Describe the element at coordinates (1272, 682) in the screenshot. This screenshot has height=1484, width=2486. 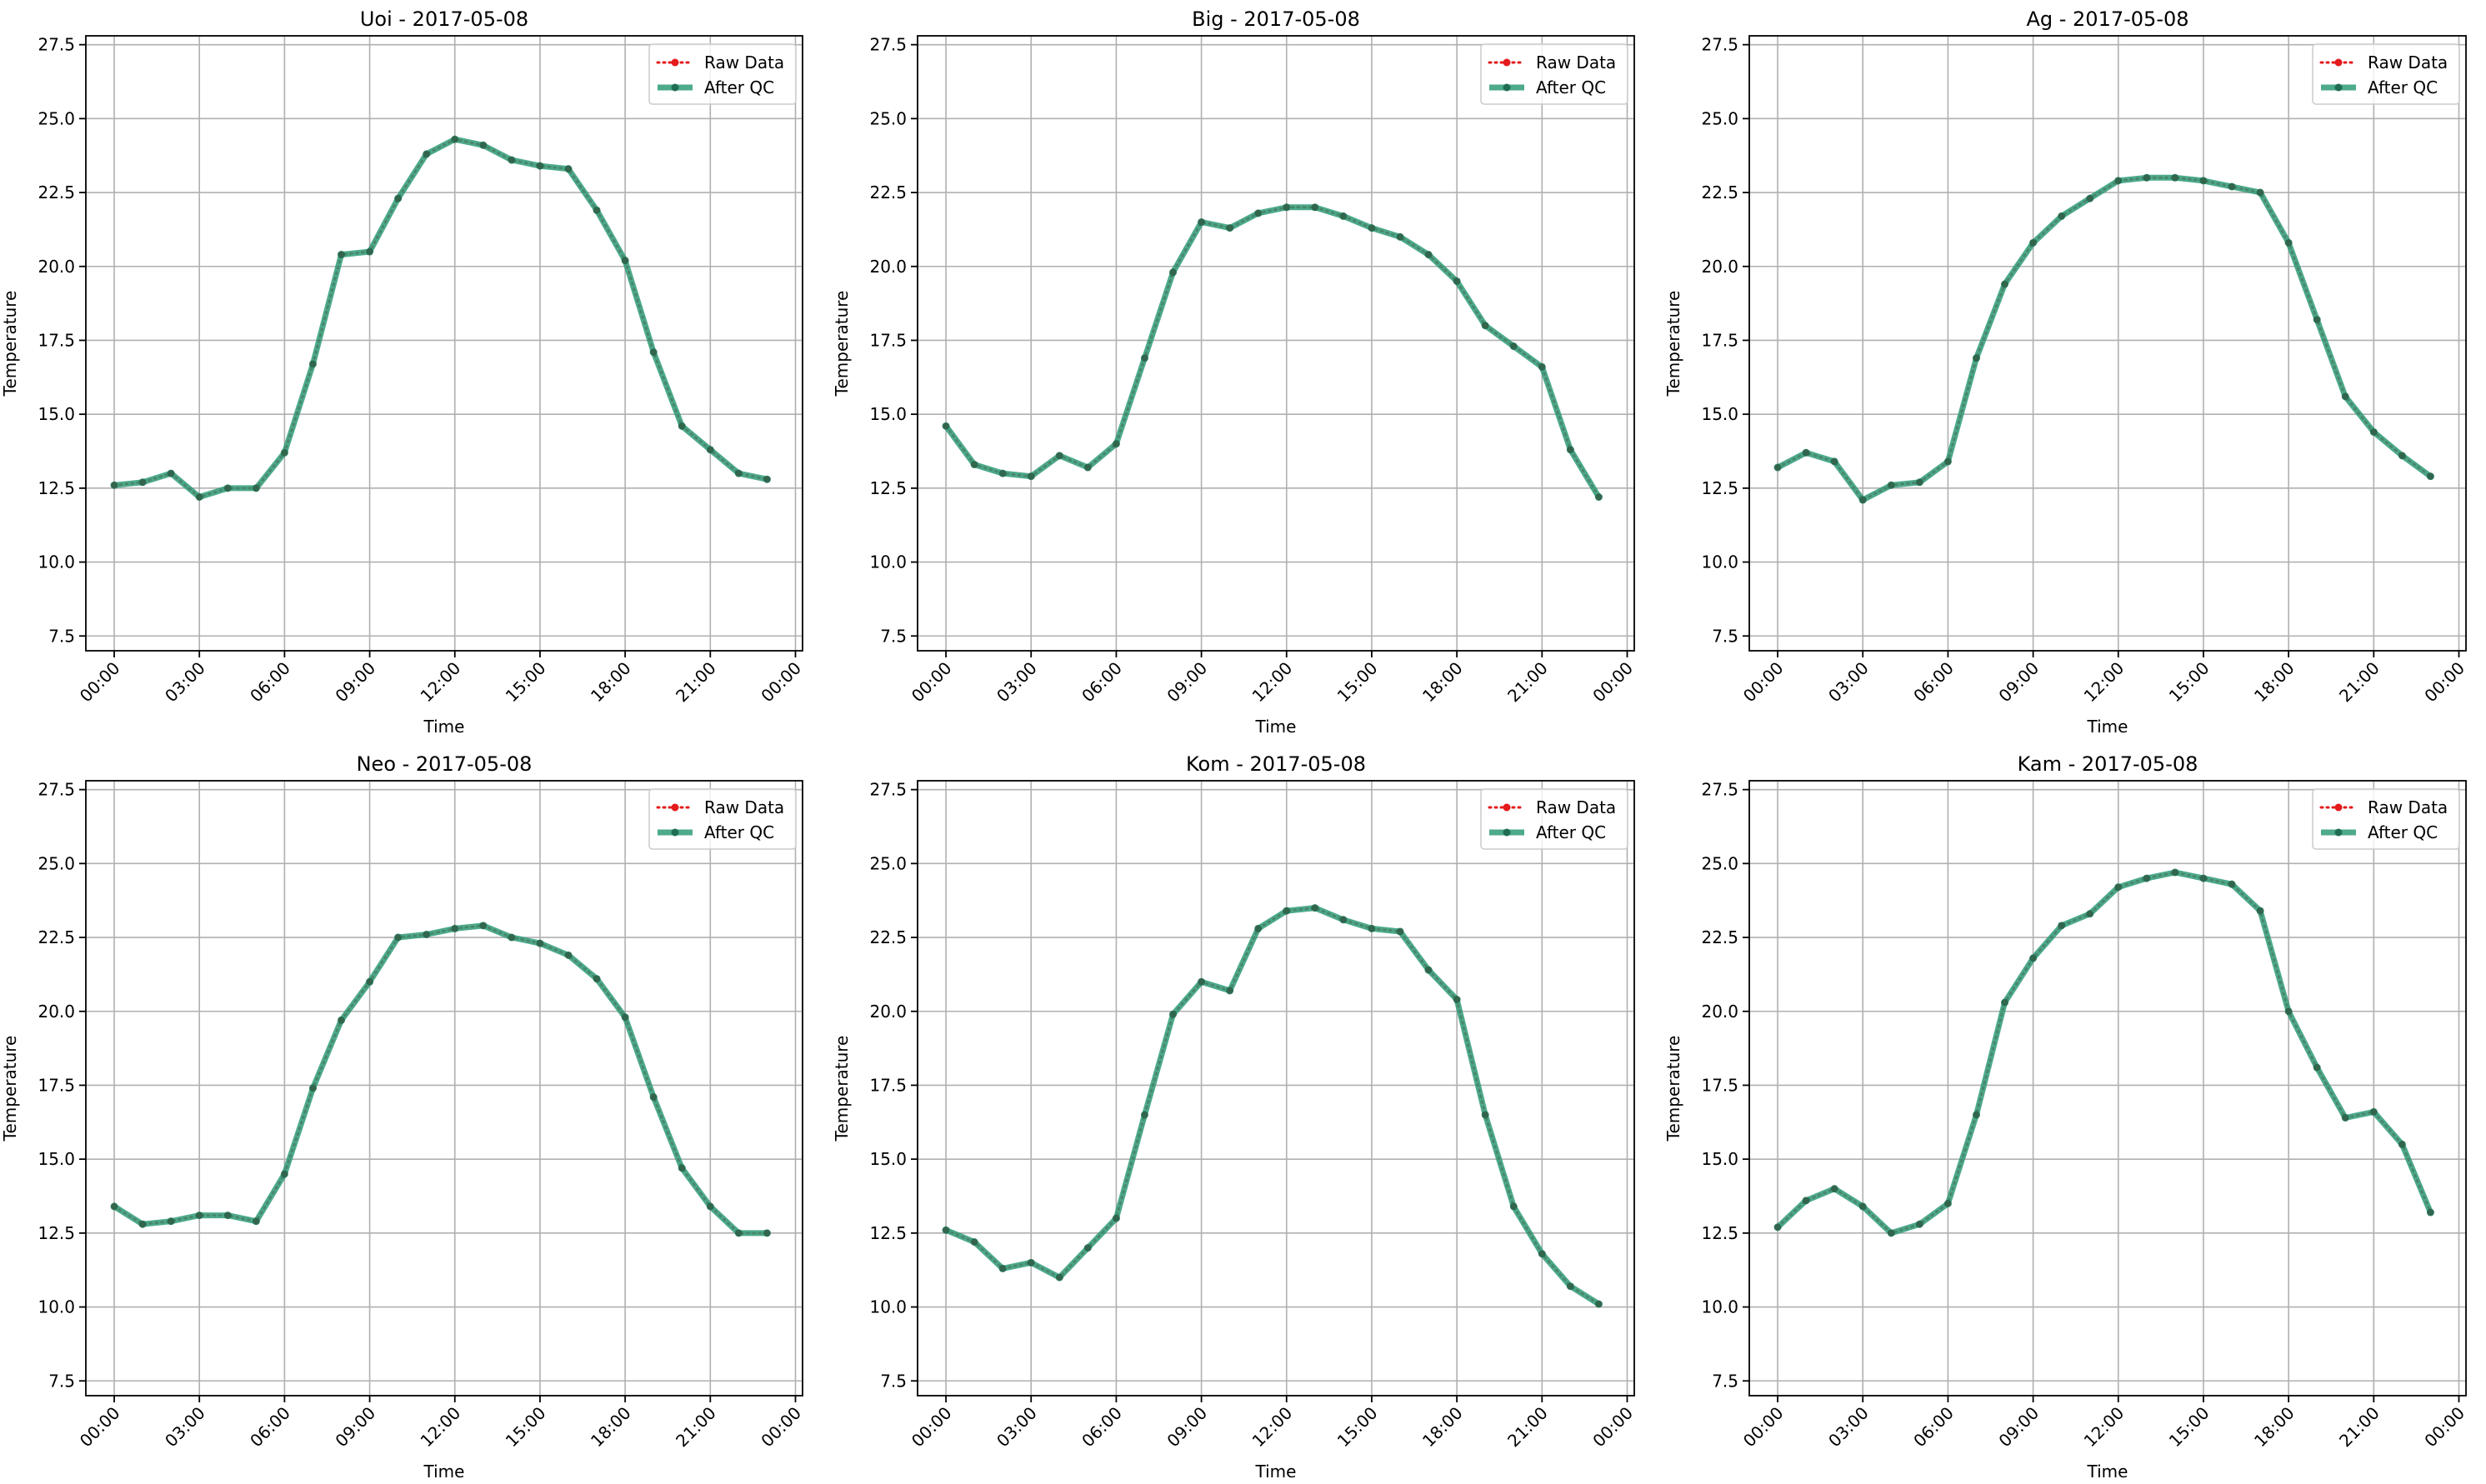
I see `x-tick-label: 12:00` at that location.